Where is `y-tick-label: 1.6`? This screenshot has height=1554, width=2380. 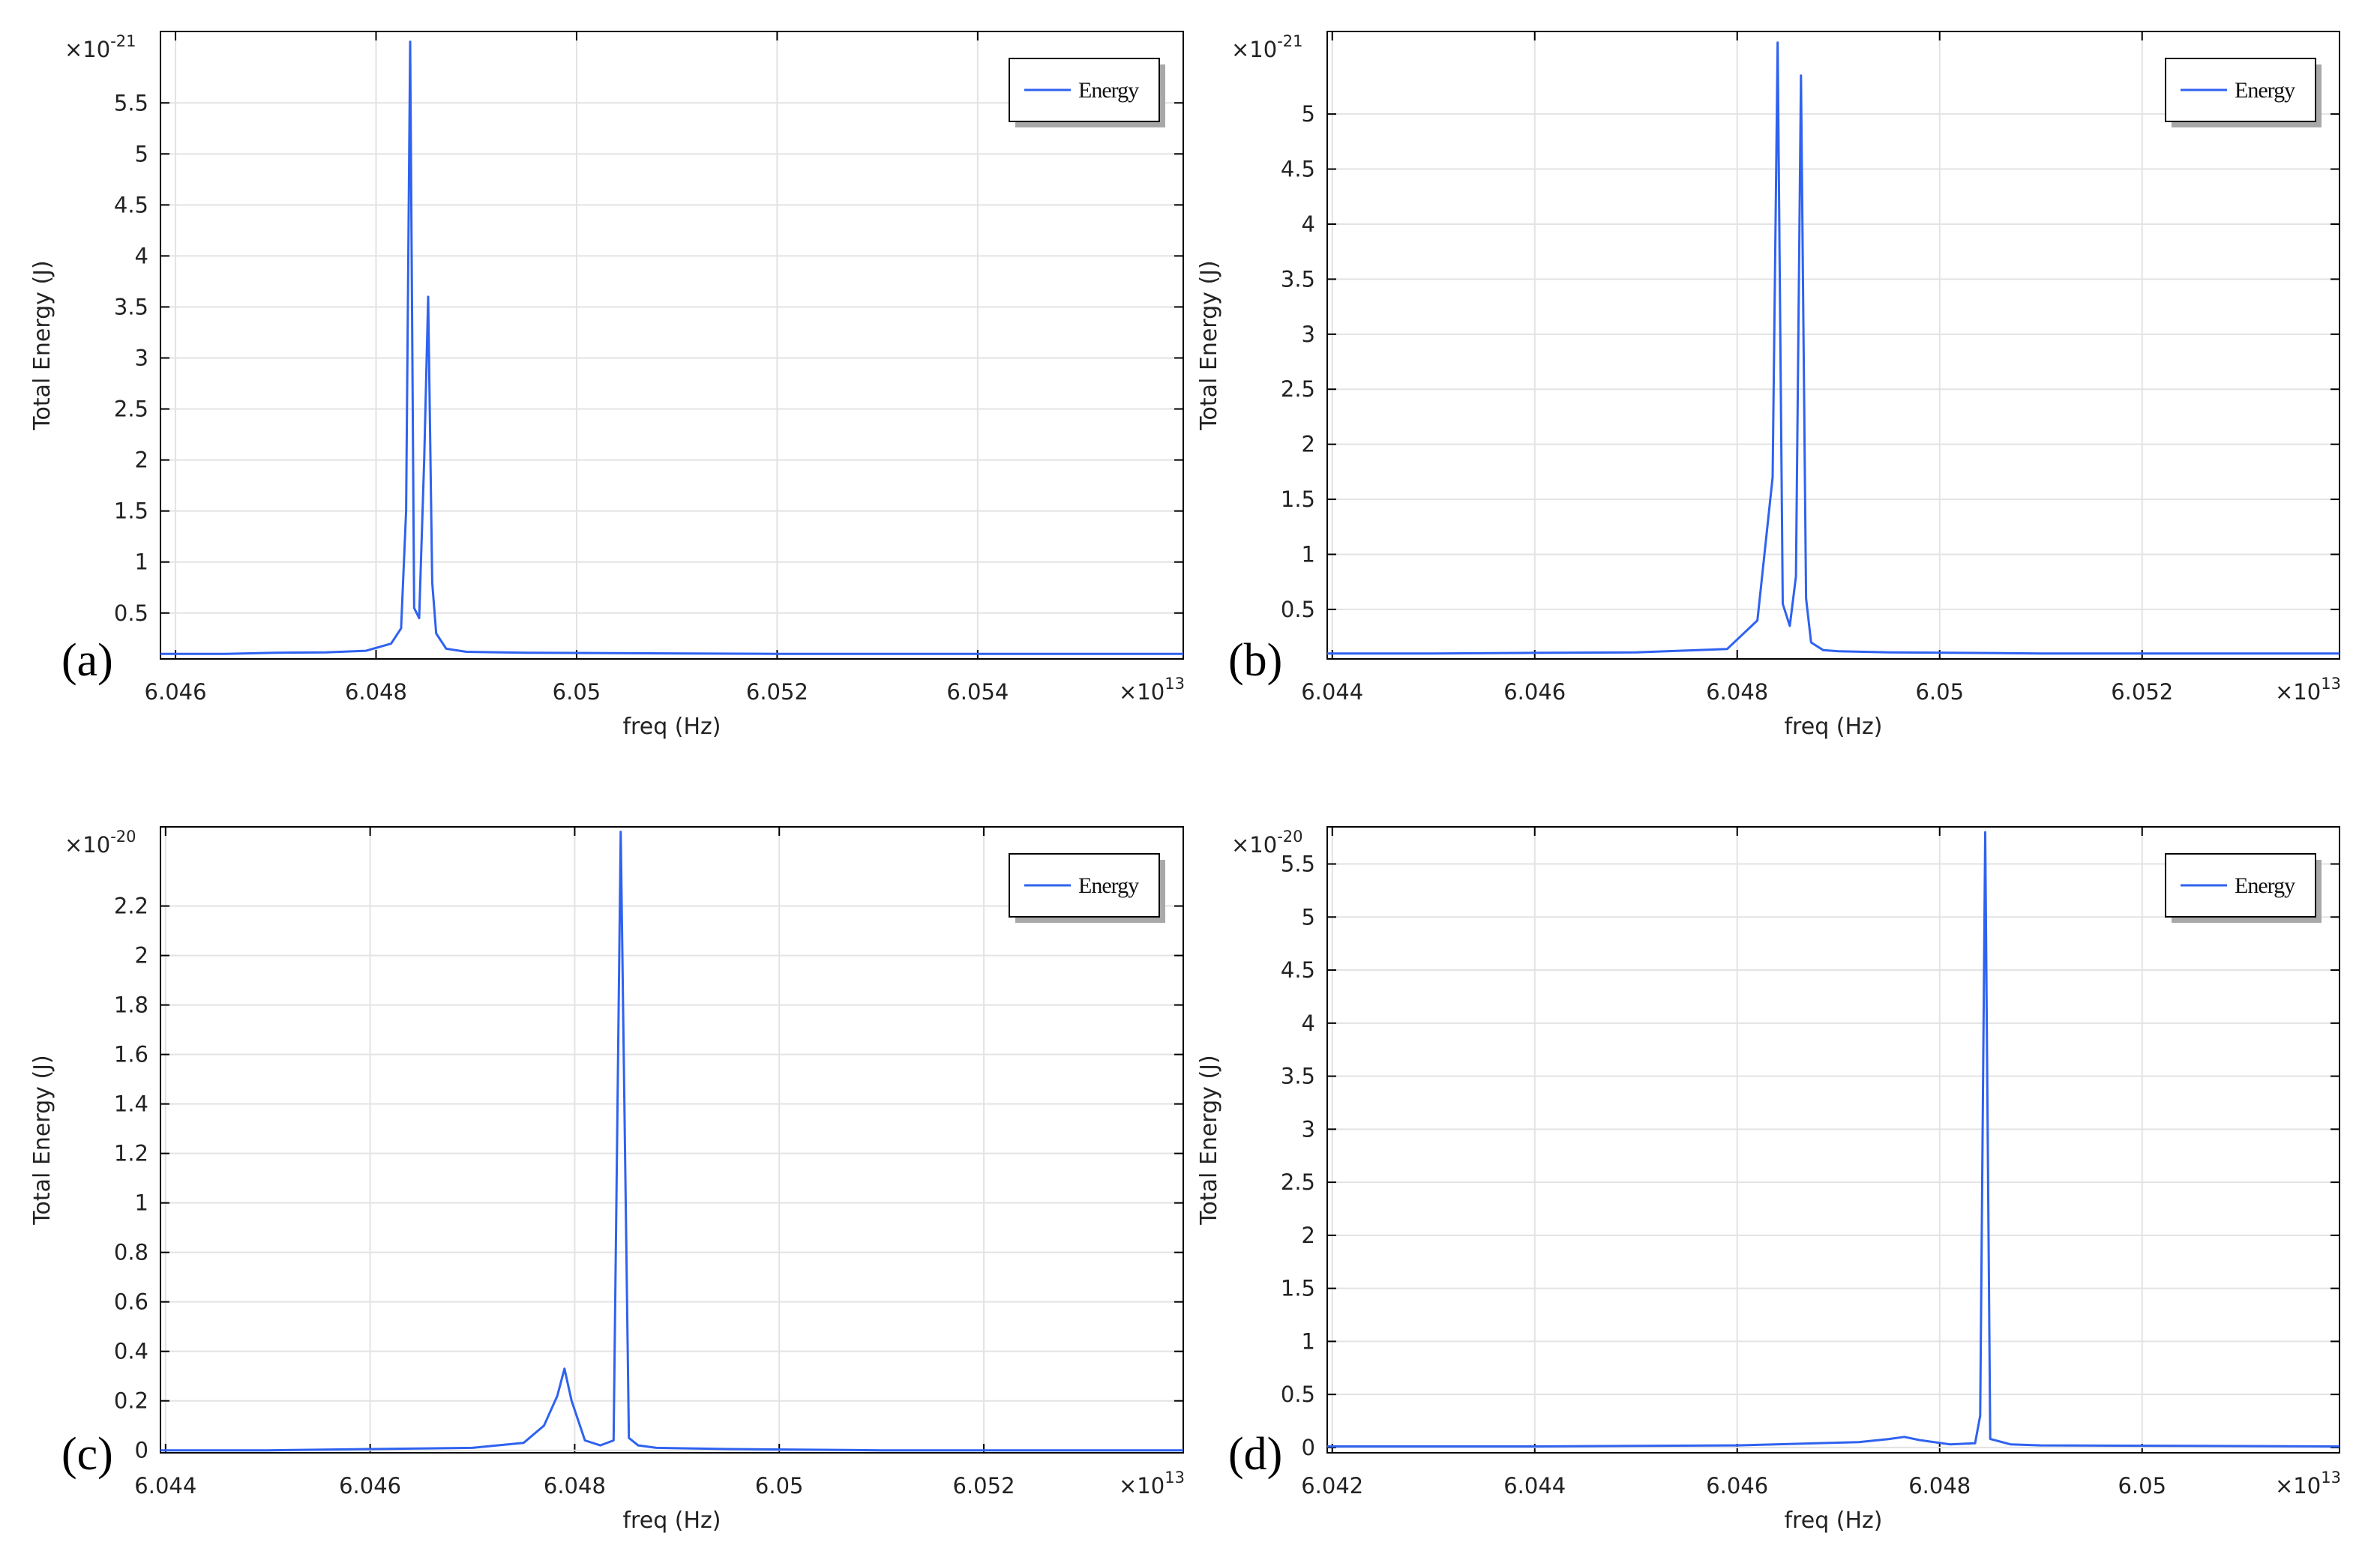
y-tick-label: 1.6 is located at coordinates (131, 1054).